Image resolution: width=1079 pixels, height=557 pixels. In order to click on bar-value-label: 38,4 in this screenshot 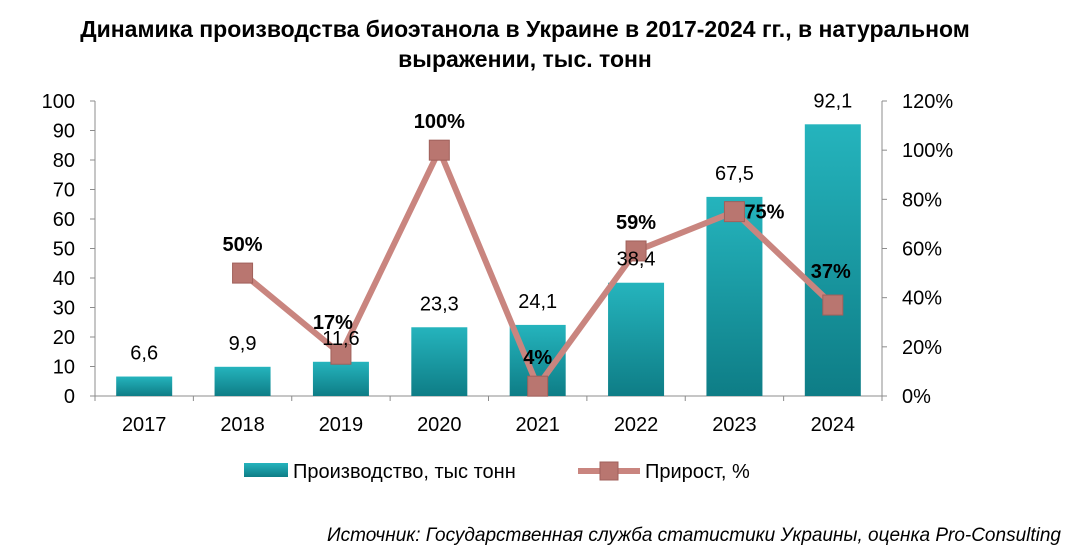, I will do `click(636, 260)`.